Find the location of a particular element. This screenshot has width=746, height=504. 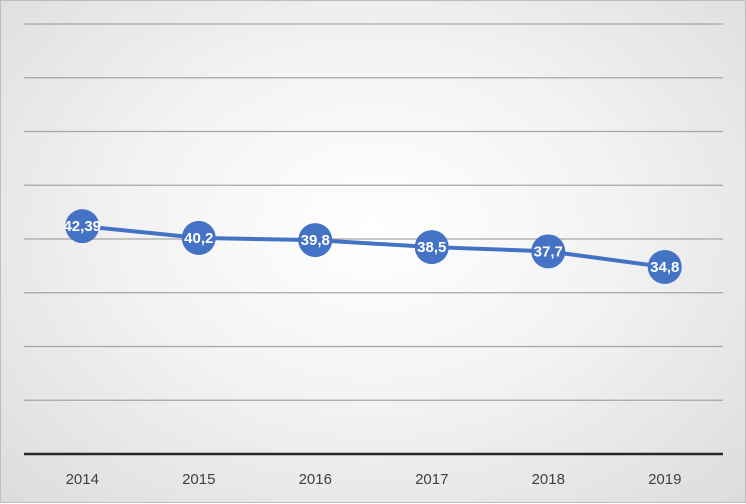

x-tick-label: 2018 is located at coordinates (548, 479).